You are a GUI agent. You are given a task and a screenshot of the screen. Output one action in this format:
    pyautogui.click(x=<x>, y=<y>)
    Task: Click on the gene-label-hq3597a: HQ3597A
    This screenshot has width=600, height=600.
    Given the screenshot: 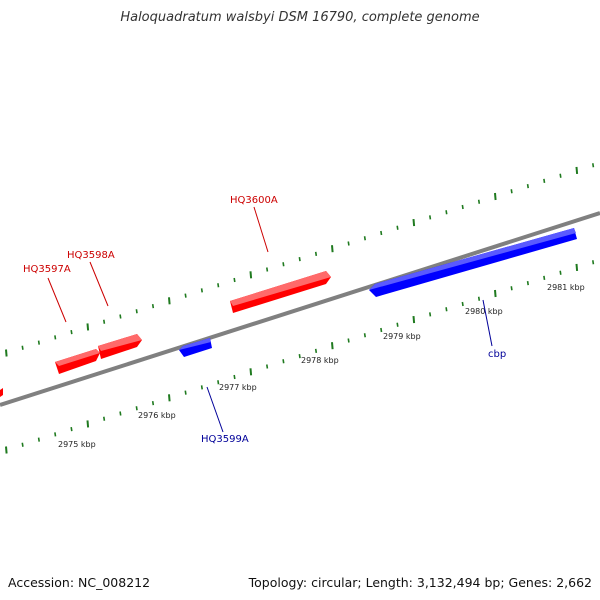 What is the action you would take?
    pyautogui.click(x=47, y=269)
    